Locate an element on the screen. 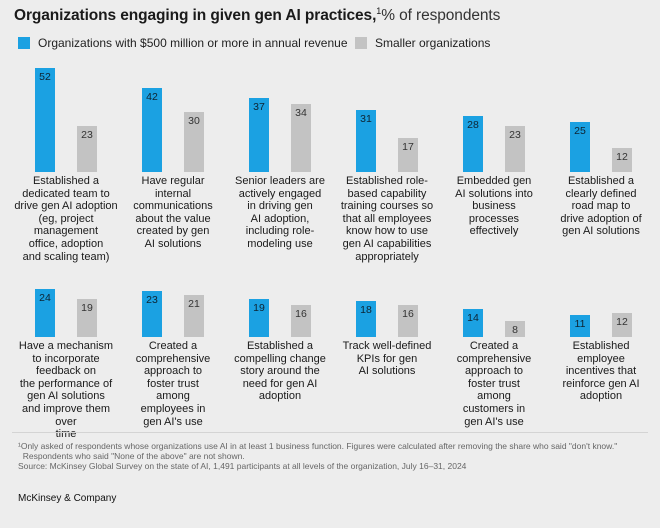  value-label-small-7: 19 is located at coordinates (87, 308).